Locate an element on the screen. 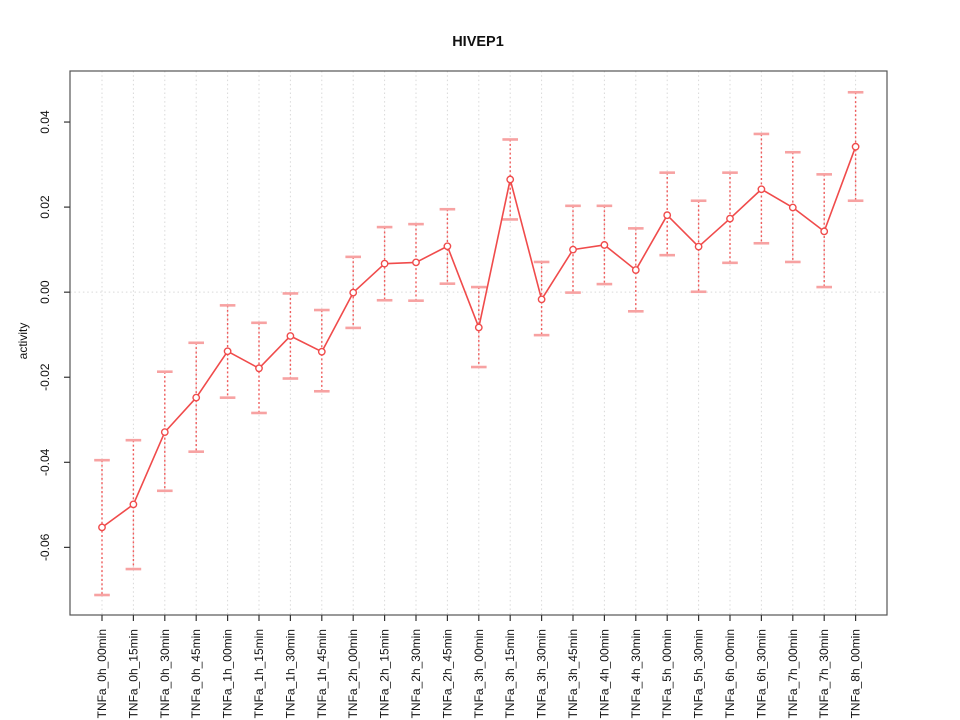 The width and height of the screenshot is (960, 720). x-tick-label: TNFa_4h_30min is located at coordinates (636, 673).